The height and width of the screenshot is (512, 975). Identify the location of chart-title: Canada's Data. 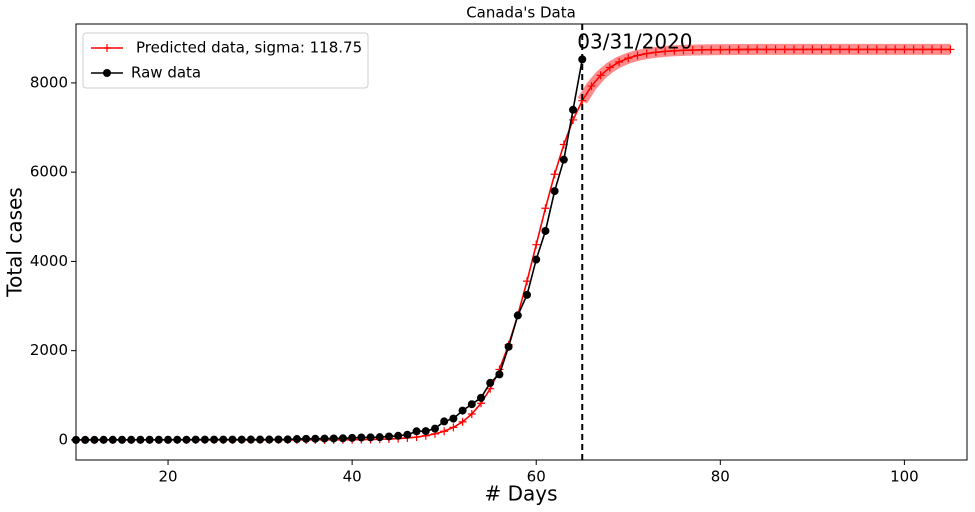
(521, 13).